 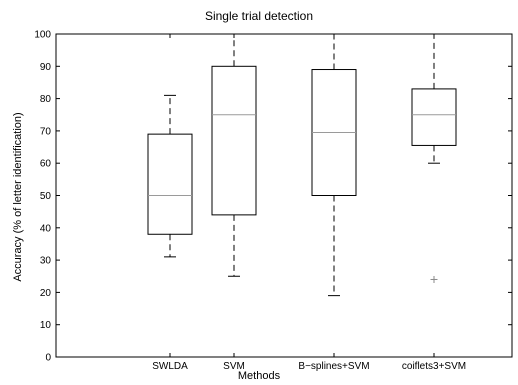 What do you see at coordinates (259, 16) in the screenshot?
I see `chart-title: Single trial detection` at bounding box center [259, 16].